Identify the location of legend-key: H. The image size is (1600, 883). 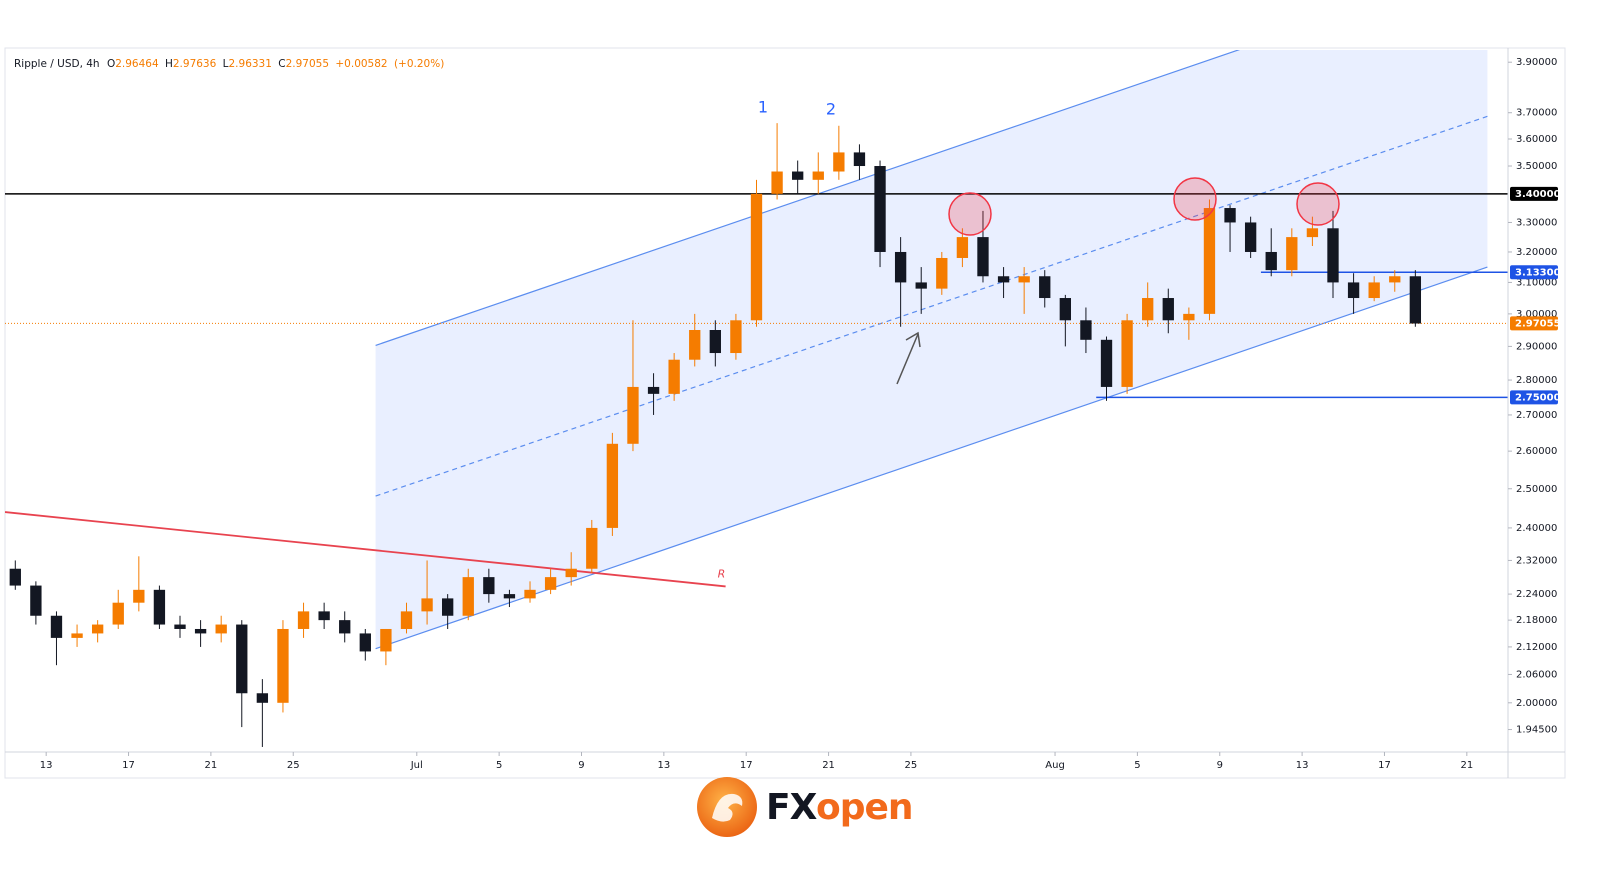
(169, 64).